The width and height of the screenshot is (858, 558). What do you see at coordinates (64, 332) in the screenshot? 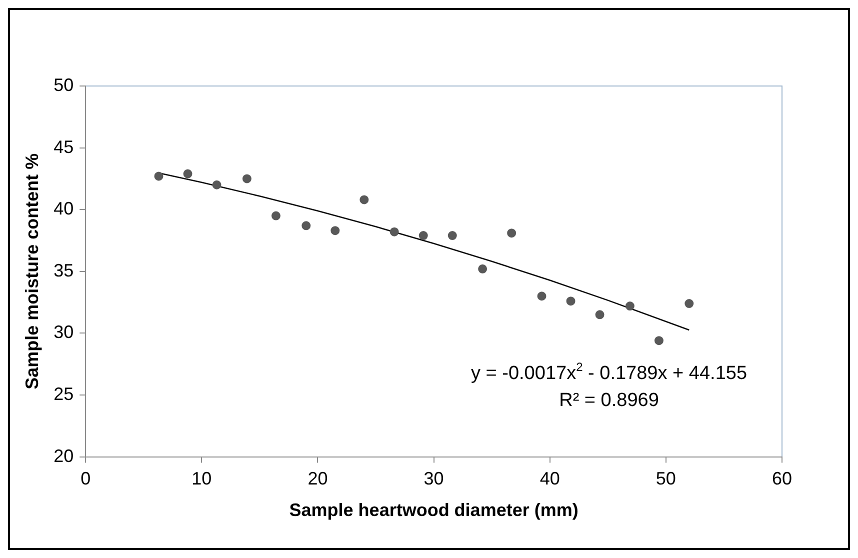
I see `y-tick-label: 30` at bounding box center [64, 332].